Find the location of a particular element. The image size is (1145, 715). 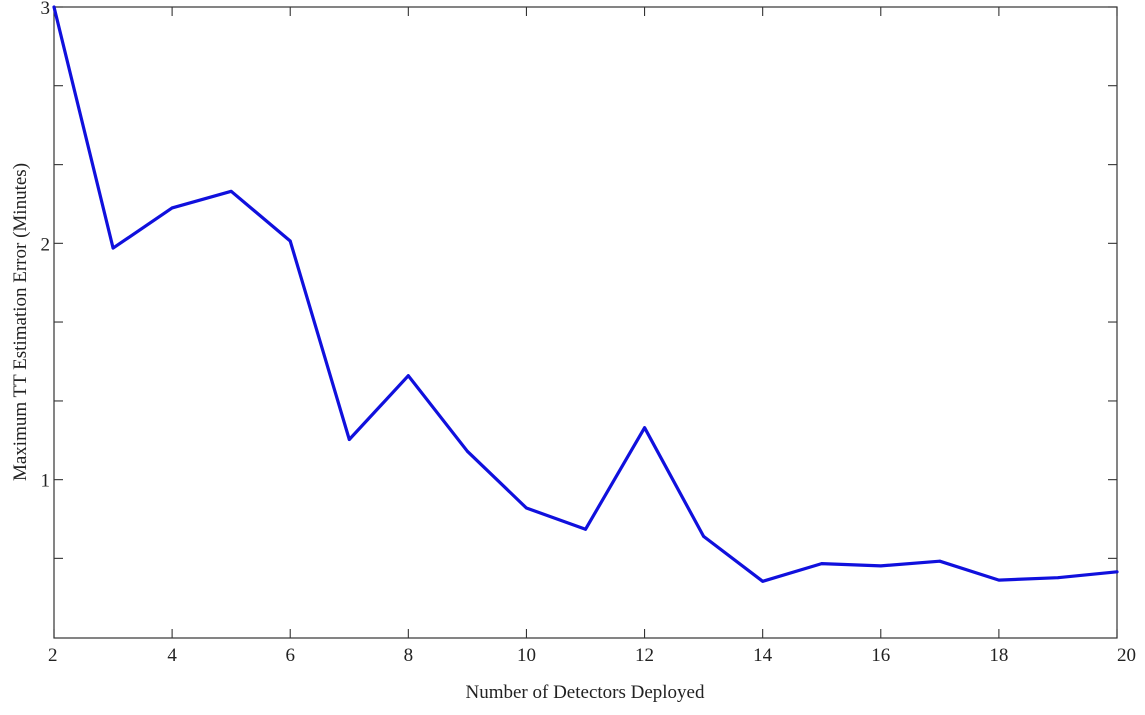

y-axis-title: Maximum TT Estimation Error (Minutes) is located at coordinates (20, 322).